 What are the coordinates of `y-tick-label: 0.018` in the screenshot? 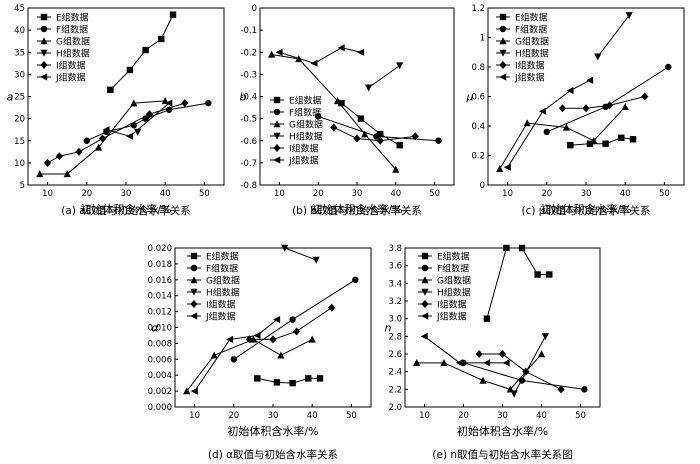 It's located at (160, 265).